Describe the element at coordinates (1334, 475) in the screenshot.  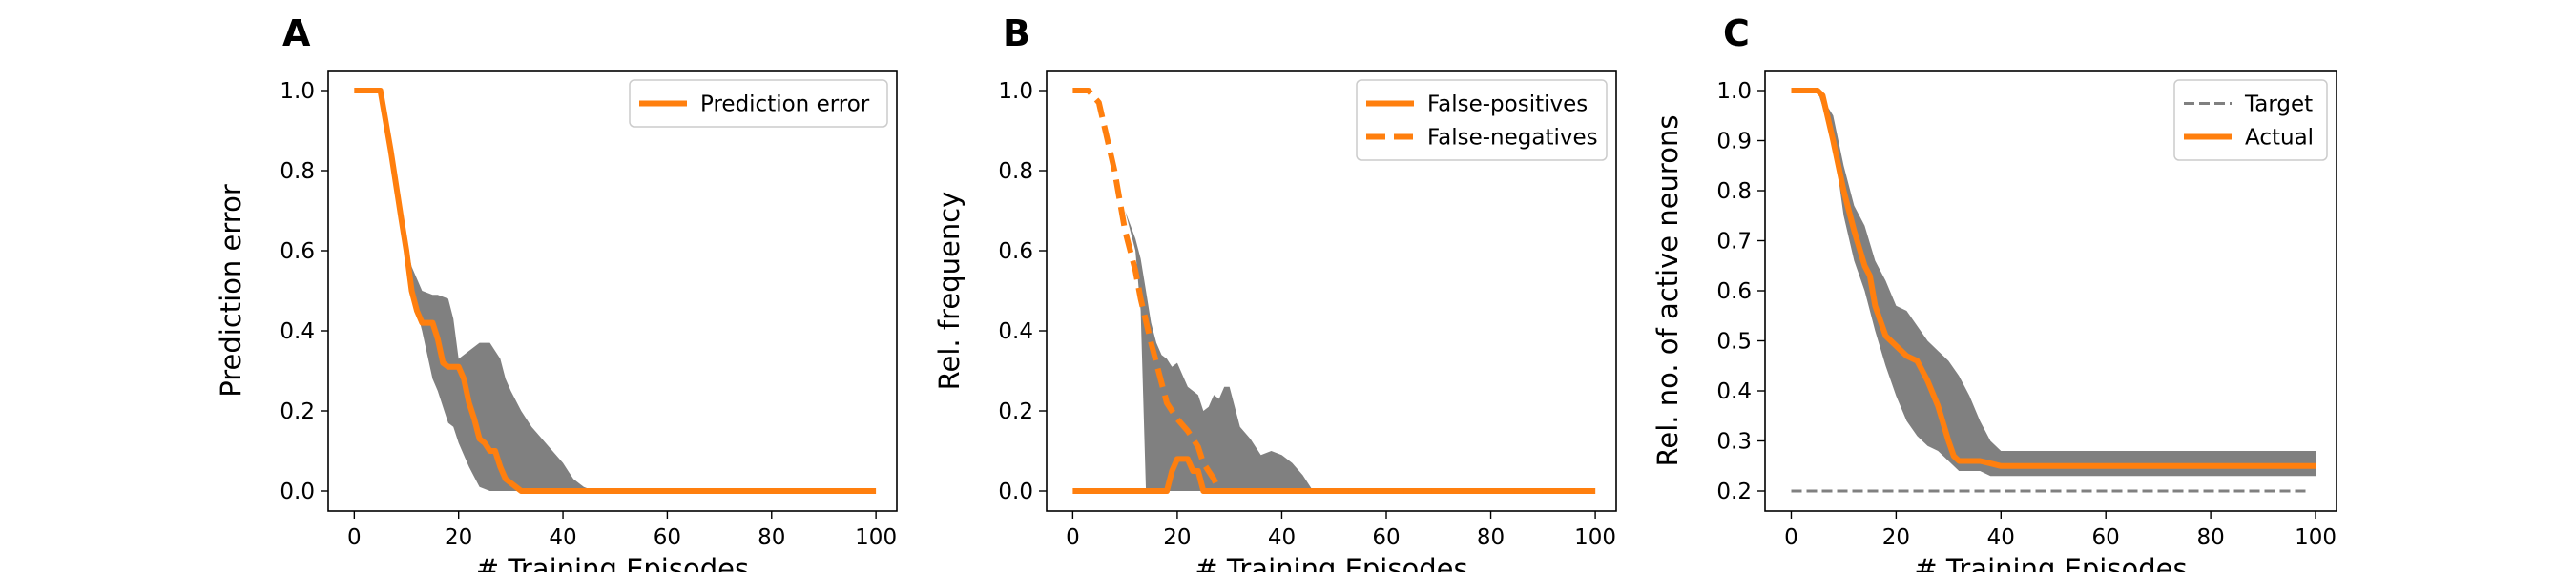
I see `series-line-false-positives` at that location.